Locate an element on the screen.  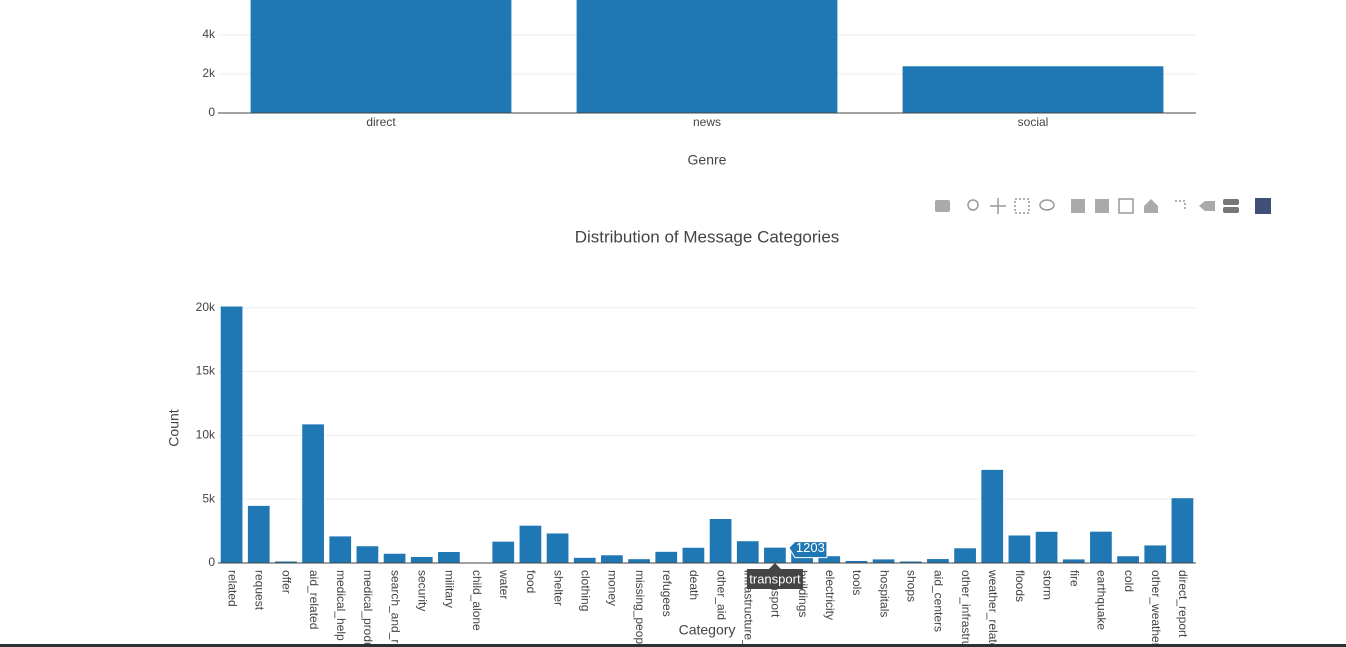
y-tick-label: 2k is located at coordinates (209, 73).